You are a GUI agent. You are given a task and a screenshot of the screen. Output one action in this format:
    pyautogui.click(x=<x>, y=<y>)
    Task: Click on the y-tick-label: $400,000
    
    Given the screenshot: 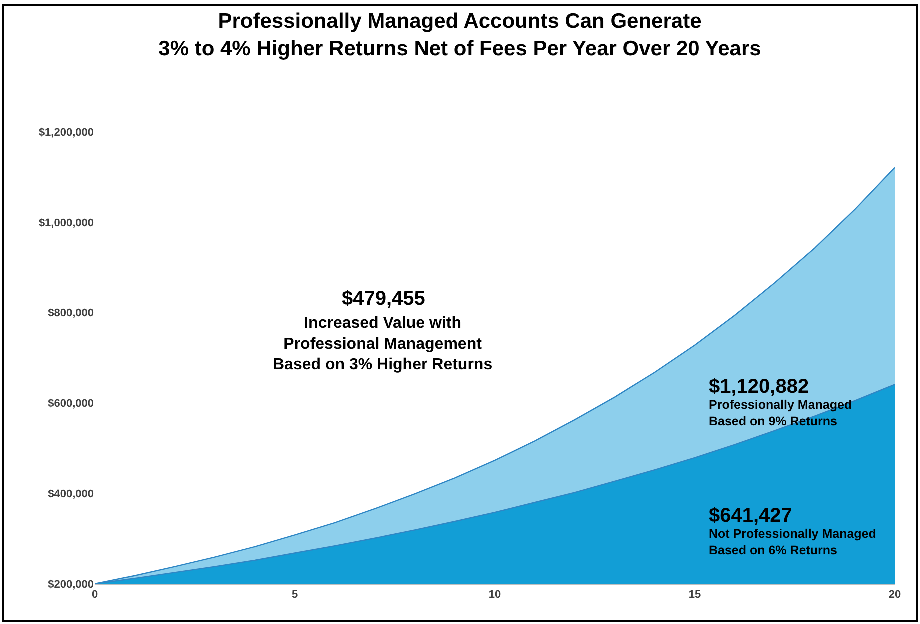 What is the action you would take?
    pyautogui.click(x=71, y=494)
    